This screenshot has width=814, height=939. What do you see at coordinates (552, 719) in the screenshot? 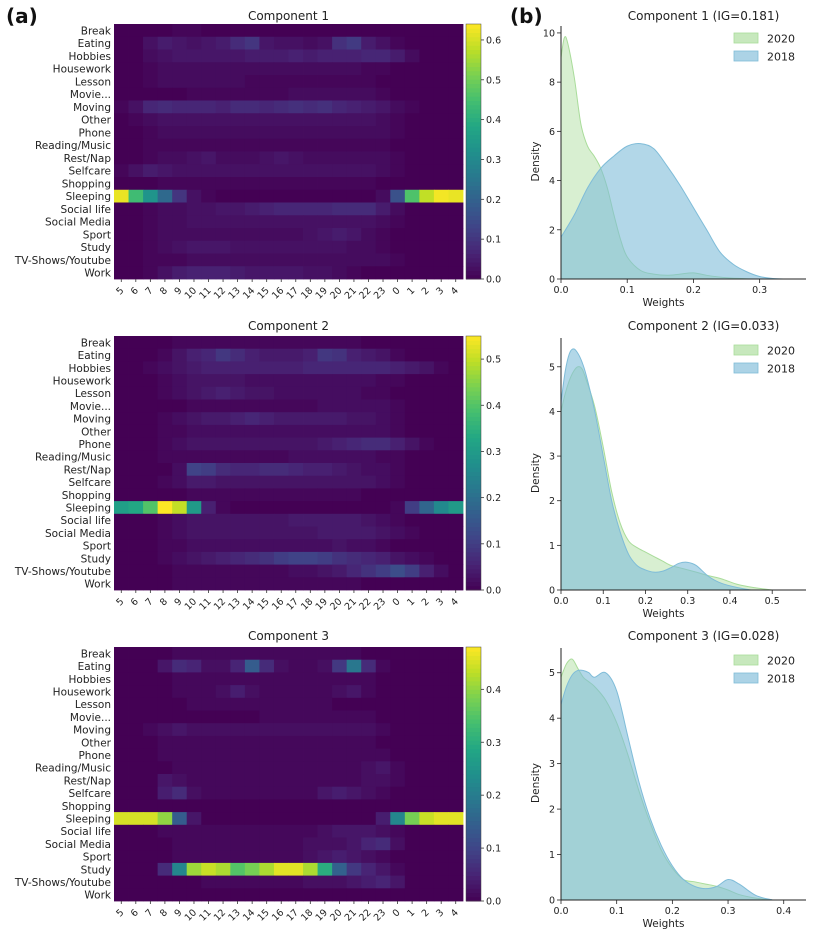
I see `kde-y-tick-label: 4` at bounding box center [552, 719].